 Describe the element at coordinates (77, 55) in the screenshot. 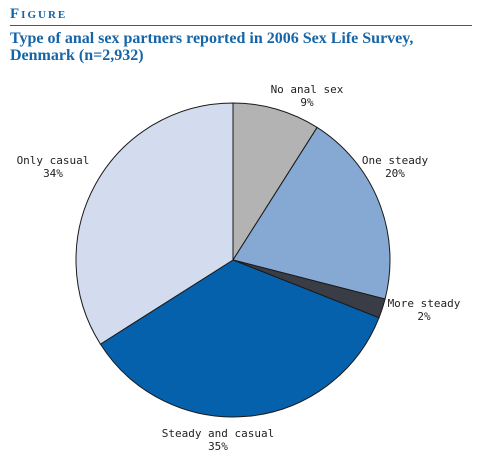

I see `chart-title-line2: Denmark (n=2,932)` at that location.